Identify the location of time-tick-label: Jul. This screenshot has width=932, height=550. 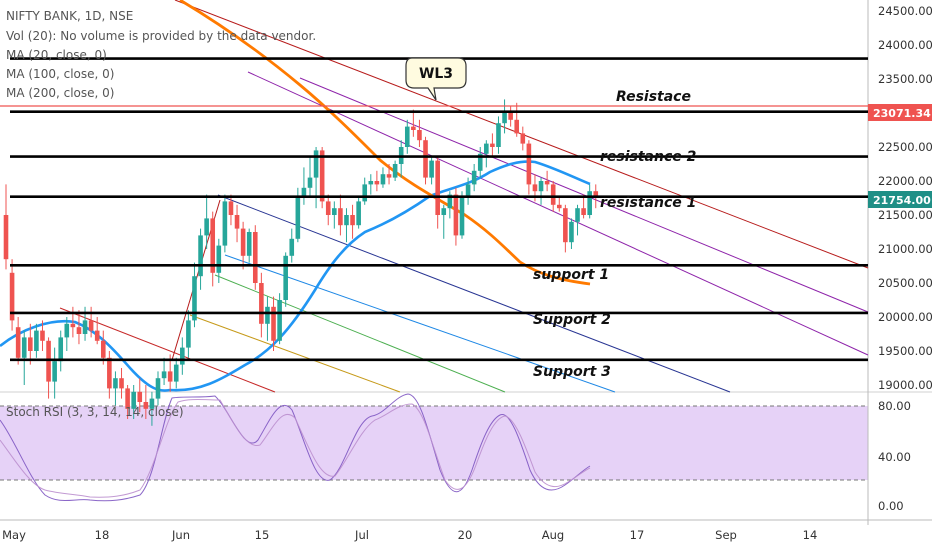
(361, 535).